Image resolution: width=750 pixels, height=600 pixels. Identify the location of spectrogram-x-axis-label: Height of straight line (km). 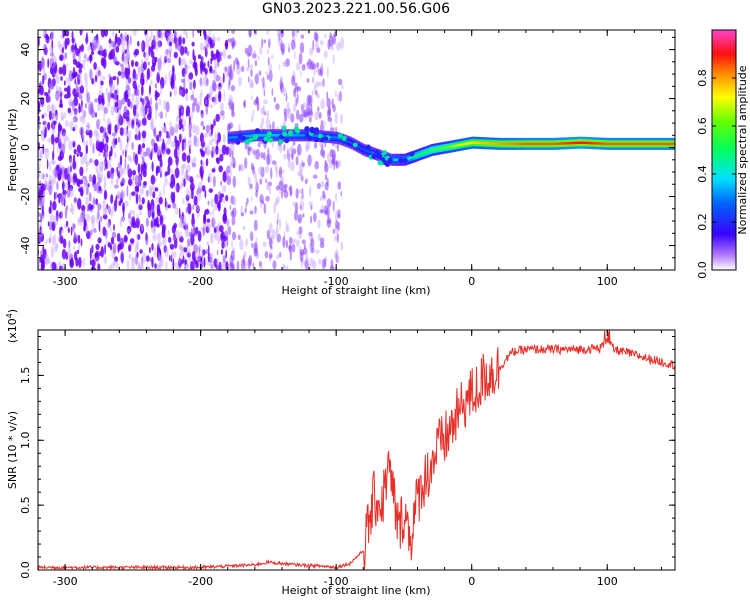
(355, 290).